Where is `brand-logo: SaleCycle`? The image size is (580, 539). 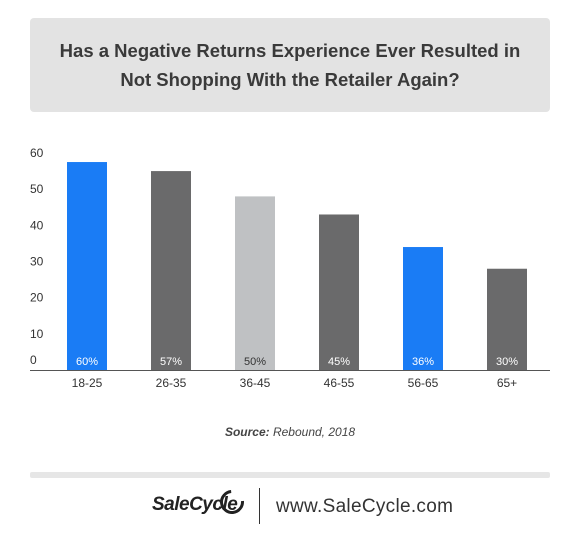 brand-logo: SaleCycle is located at coordinates (195, 504).